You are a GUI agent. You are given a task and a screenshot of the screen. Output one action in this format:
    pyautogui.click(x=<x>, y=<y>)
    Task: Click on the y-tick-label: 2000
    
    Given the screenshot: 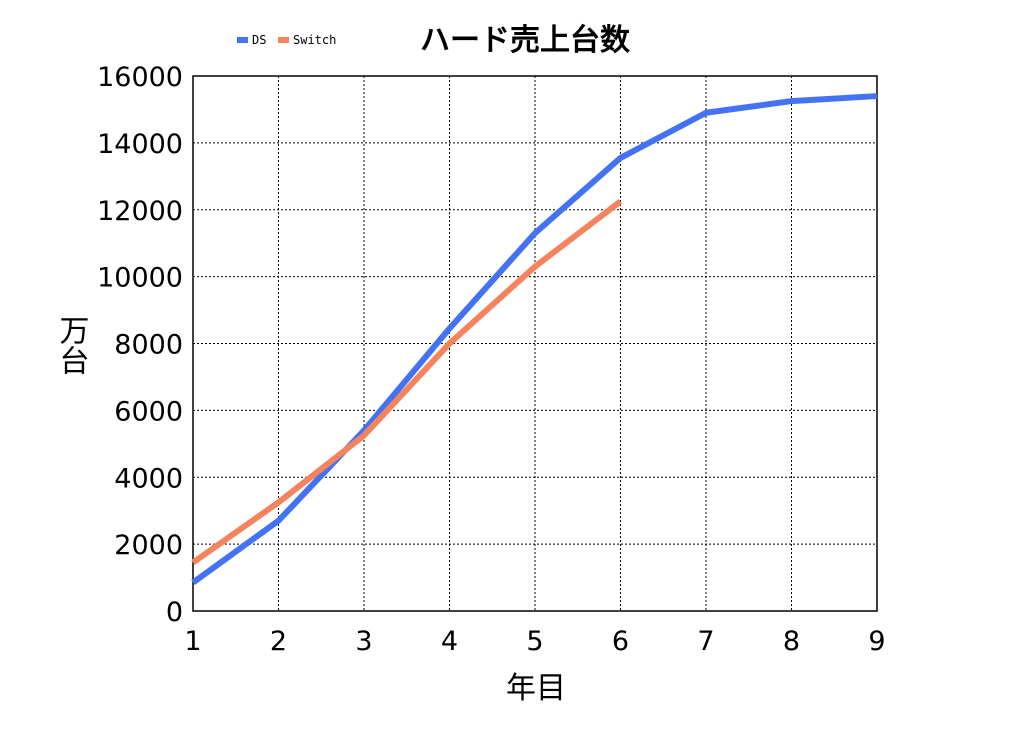 What is the action you would take?
    pyautogui.click(x=148, y=545)
    